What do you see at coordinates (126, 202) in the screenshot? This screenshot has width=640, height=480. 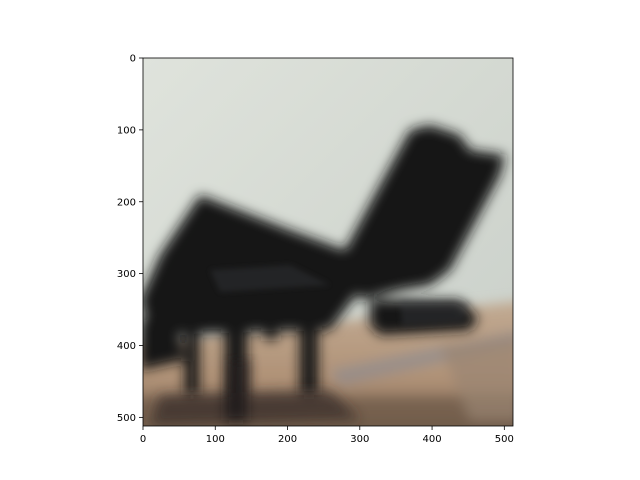 I see `y-tick-label: 200` at bounding box center [126, 202].